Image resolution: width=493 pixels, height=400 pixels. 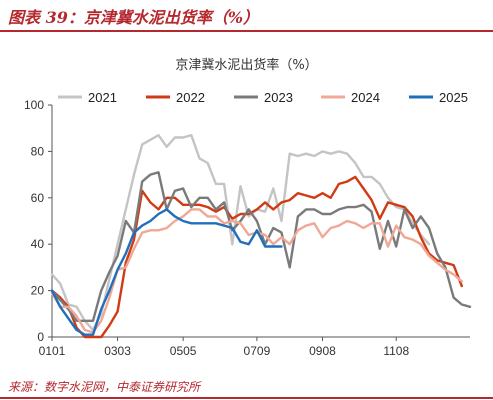 What do you see at coordinates (117, 351) in the screenshot?
I see `x-tick-label: 0303` at bounding box center [117, 351].